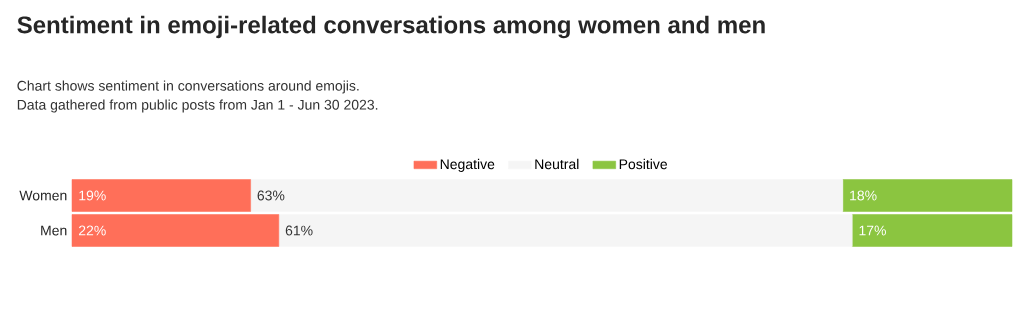 This screenshot has width=1024, height=318. What do you see at coordinates (467, 165) in the screenshot?
I see `legend-label: Negative` at bounding box center [467, 165].